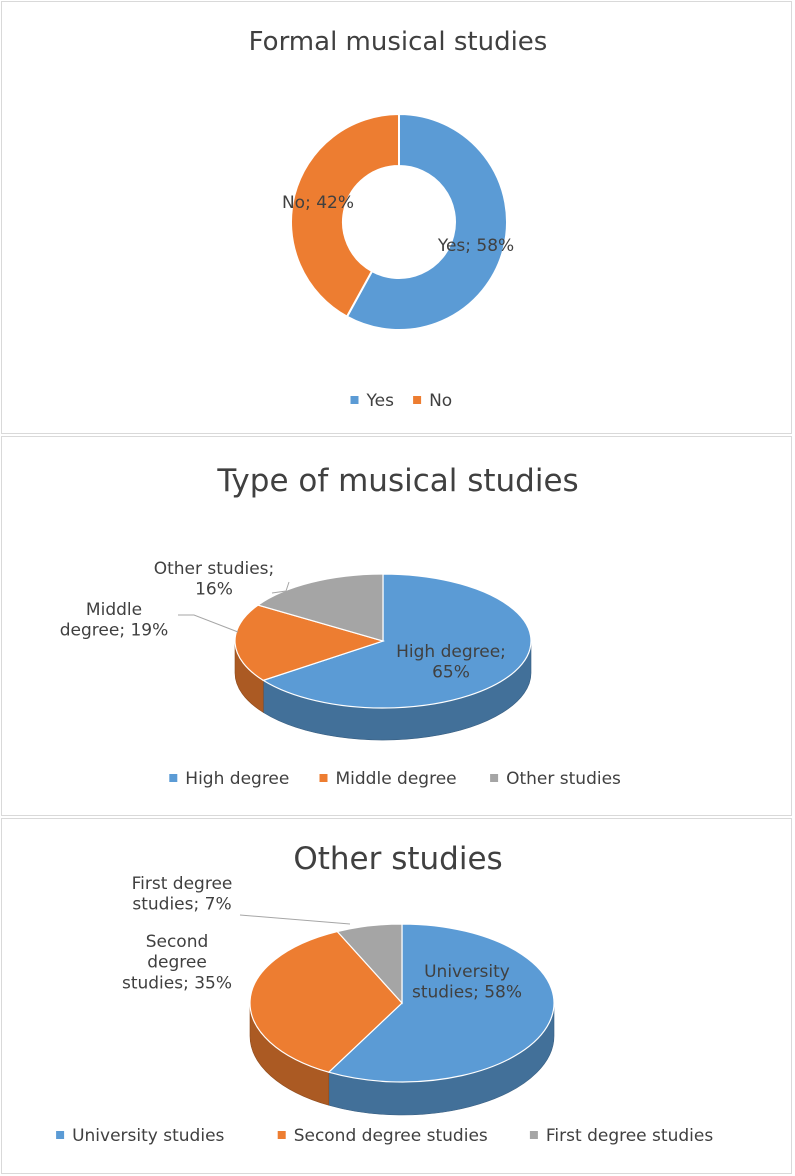  Describe the element at coordinates (114, 631) in the screenshot. I see `data-label-line: degree; 19%` at that location.